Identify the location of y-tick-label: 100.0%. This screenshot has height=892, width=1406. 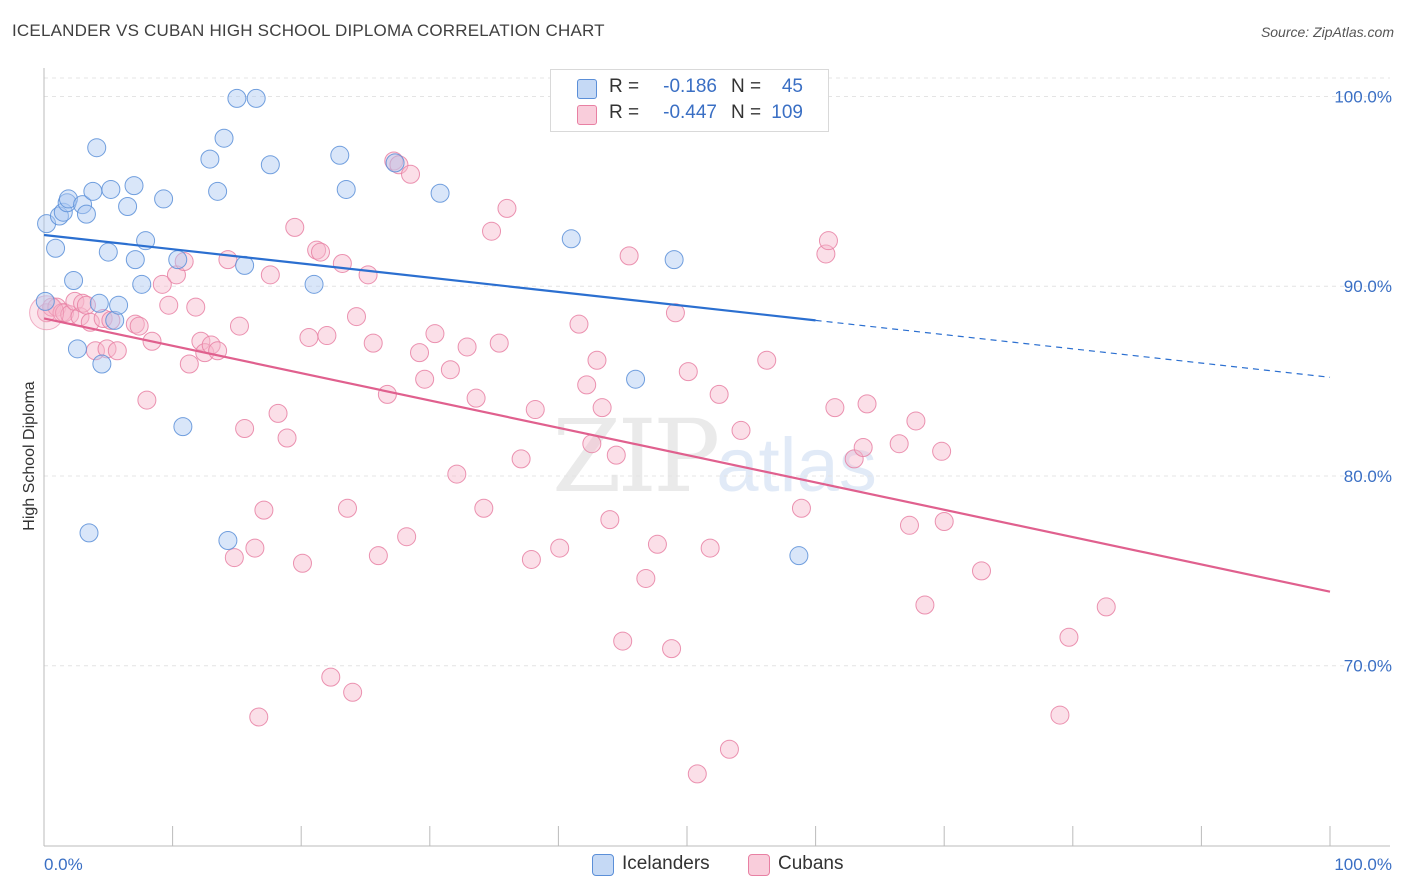
(1363, 96).